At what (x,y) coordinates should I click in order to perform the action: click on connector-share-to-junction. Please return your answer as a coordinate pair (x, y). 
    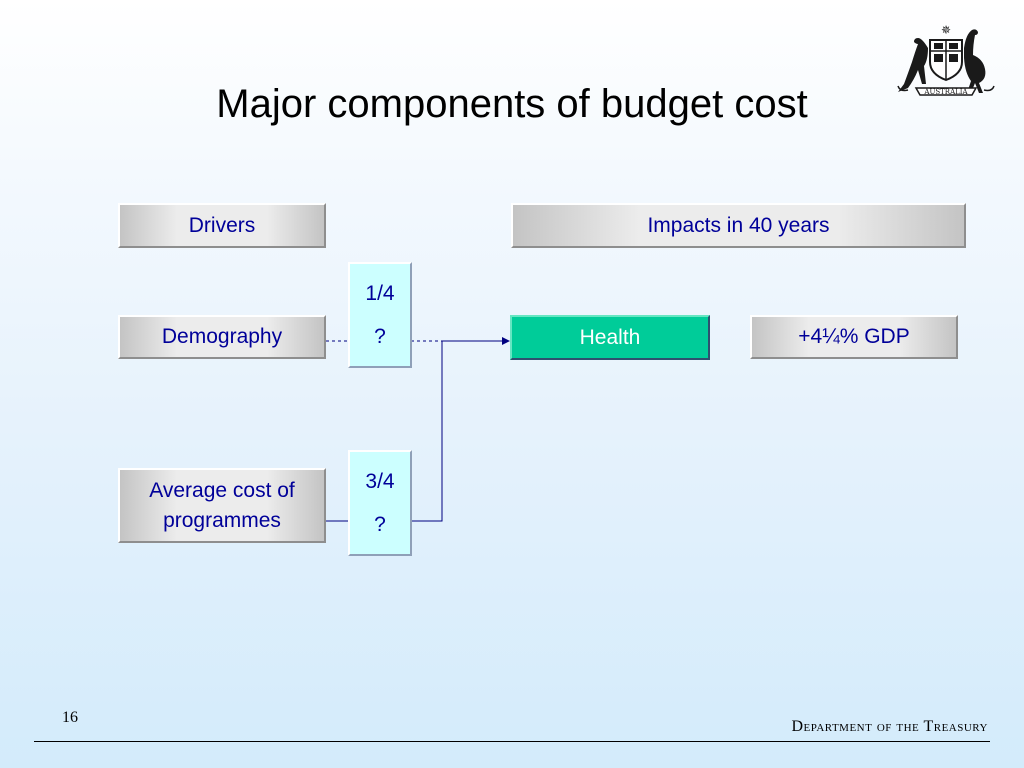
    Looking at the image, I should click on (427, 431).